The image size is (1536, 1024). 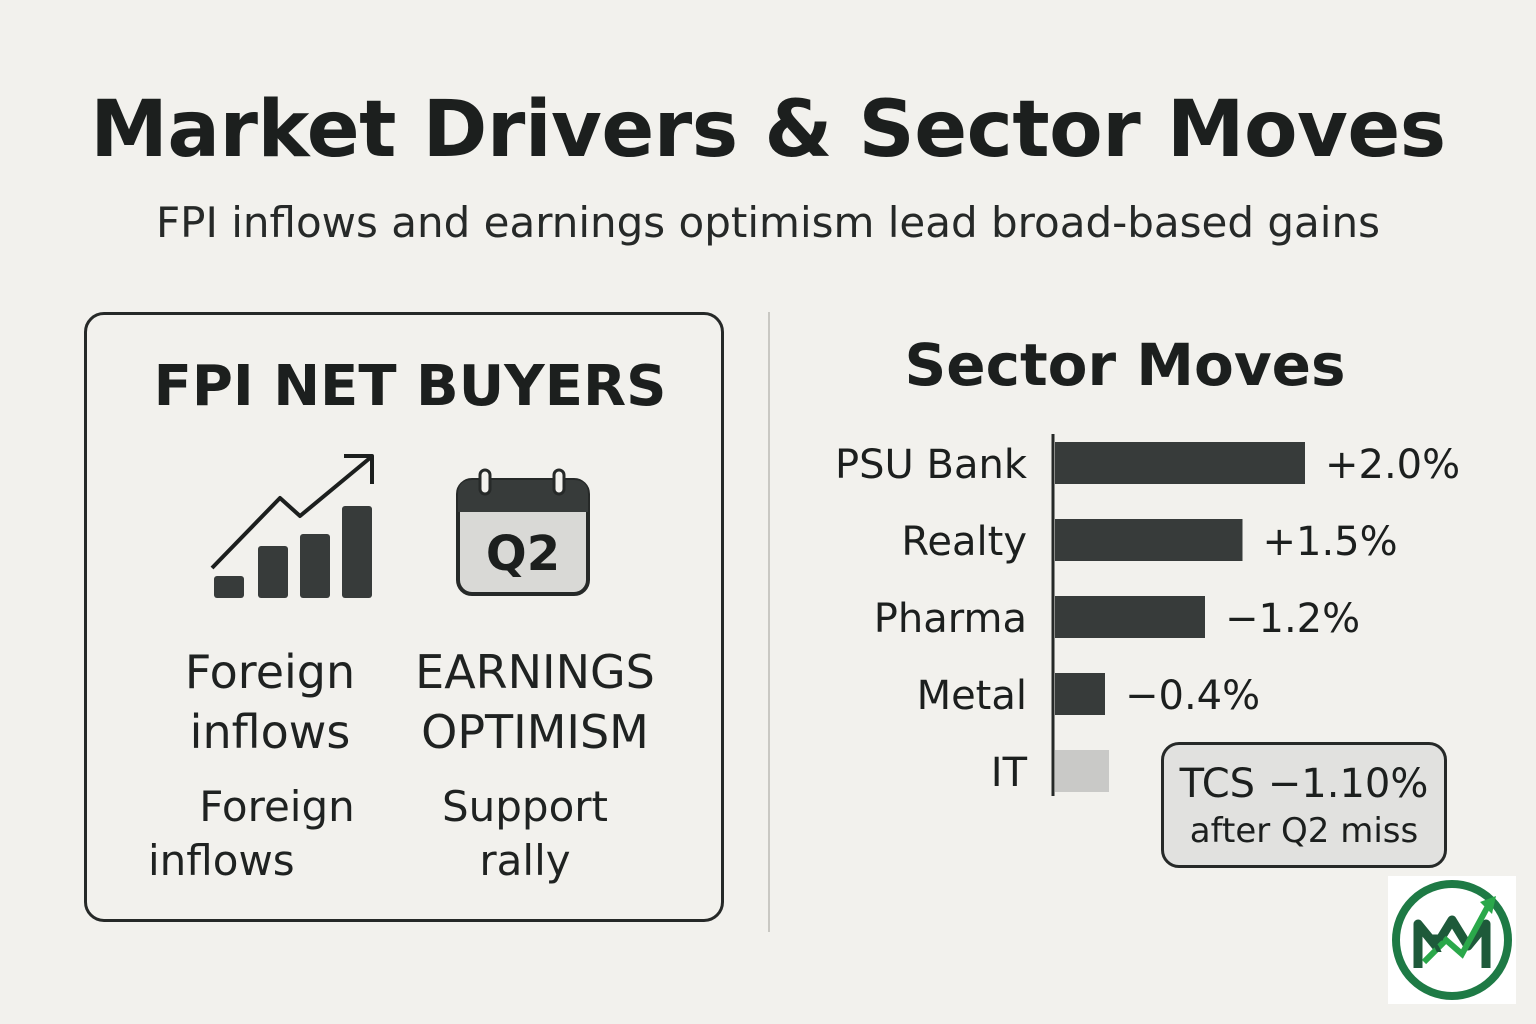 What do you see at coordinates (1304, 831) in the screenshot?
I see `tcs-note-line2: after Q2 miss` at bounding box center [1304, 831].